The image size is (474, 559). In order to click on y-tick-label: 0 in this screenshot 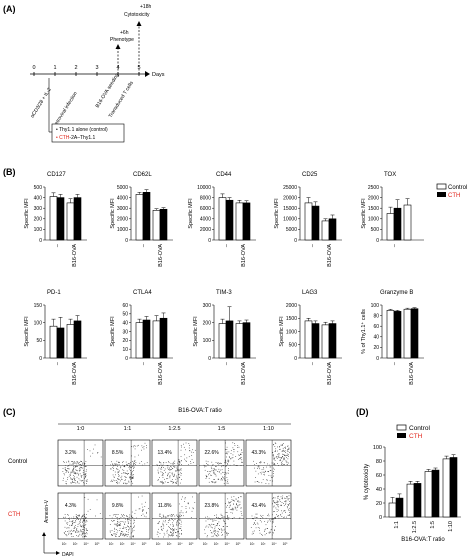, I will do `click(209, 241)`.